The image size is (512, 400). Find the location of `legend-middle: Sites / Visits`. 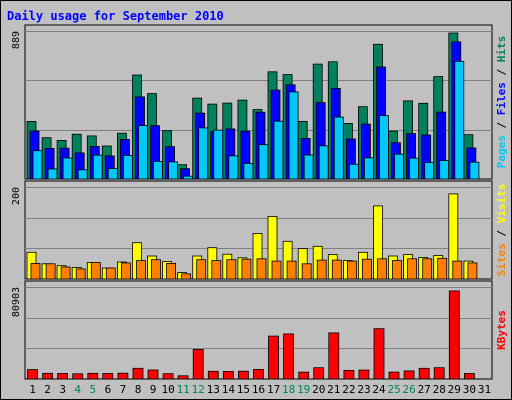

legend-middle: Sites / Visits is located at coordinates (501, 230).